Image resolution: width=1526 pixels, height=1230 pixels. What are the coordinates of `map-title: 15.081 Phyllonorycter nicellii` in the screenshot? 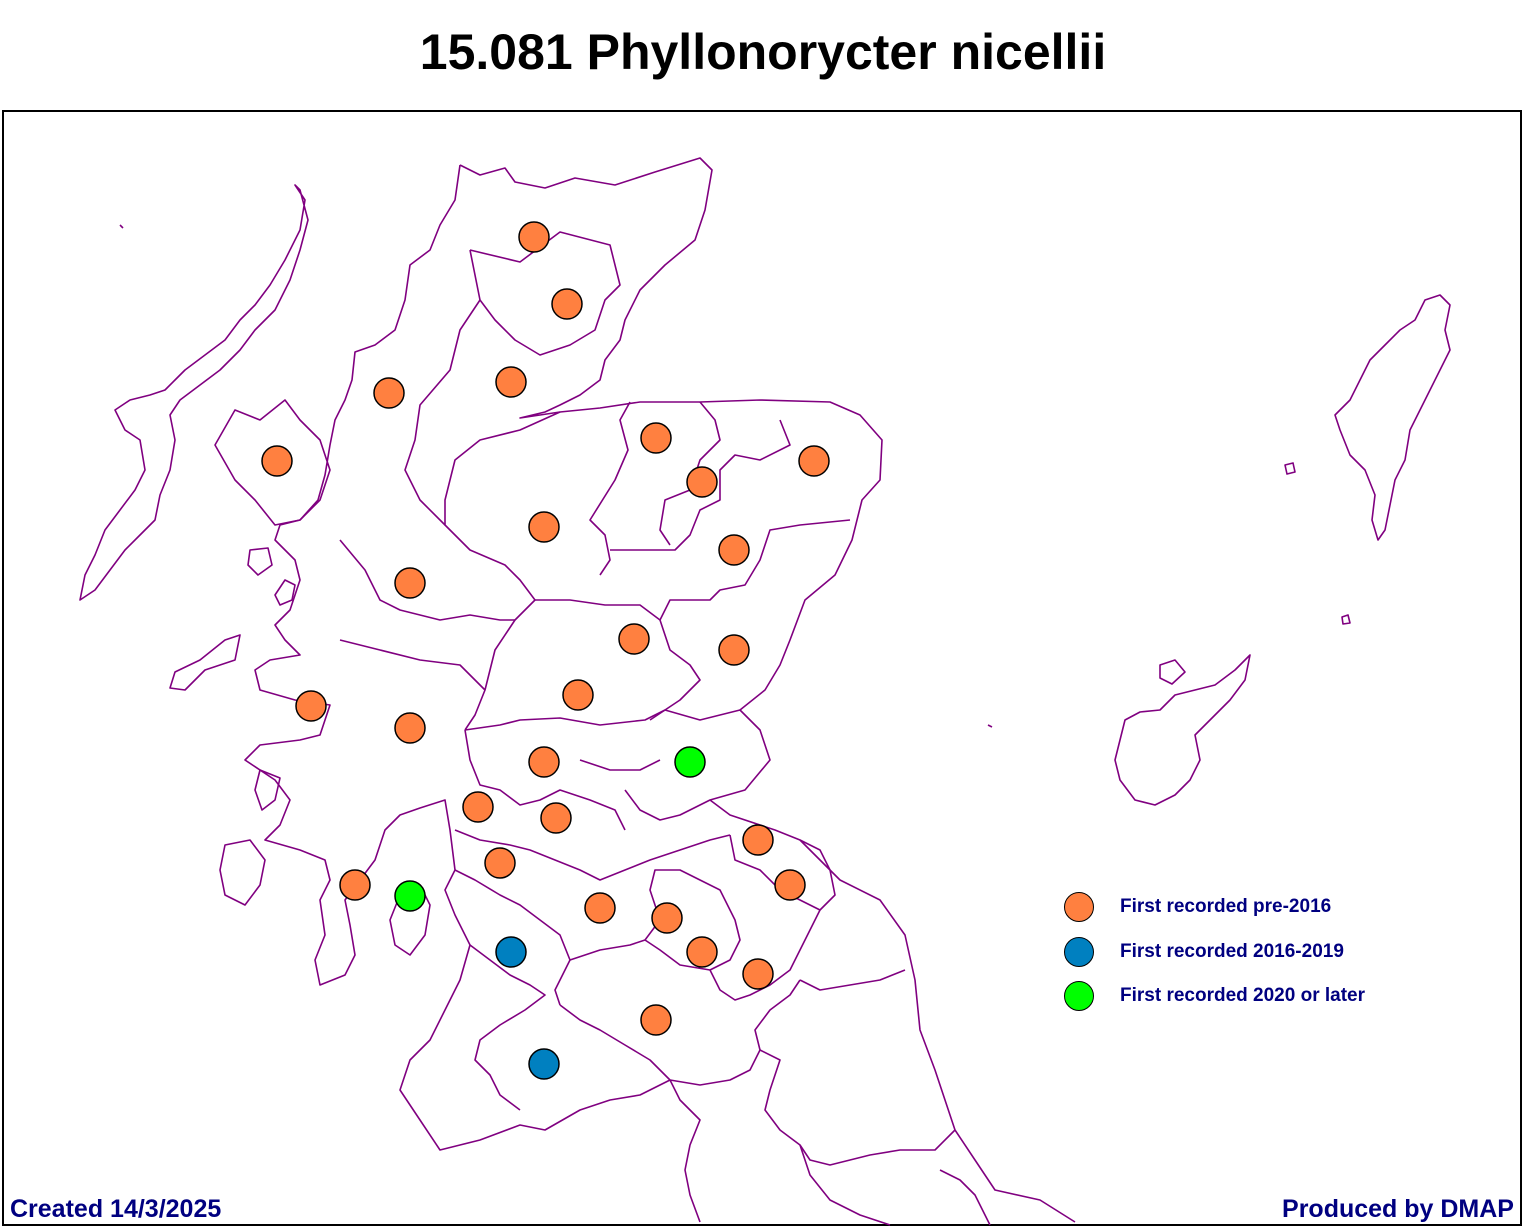 It's located at (763, 52).